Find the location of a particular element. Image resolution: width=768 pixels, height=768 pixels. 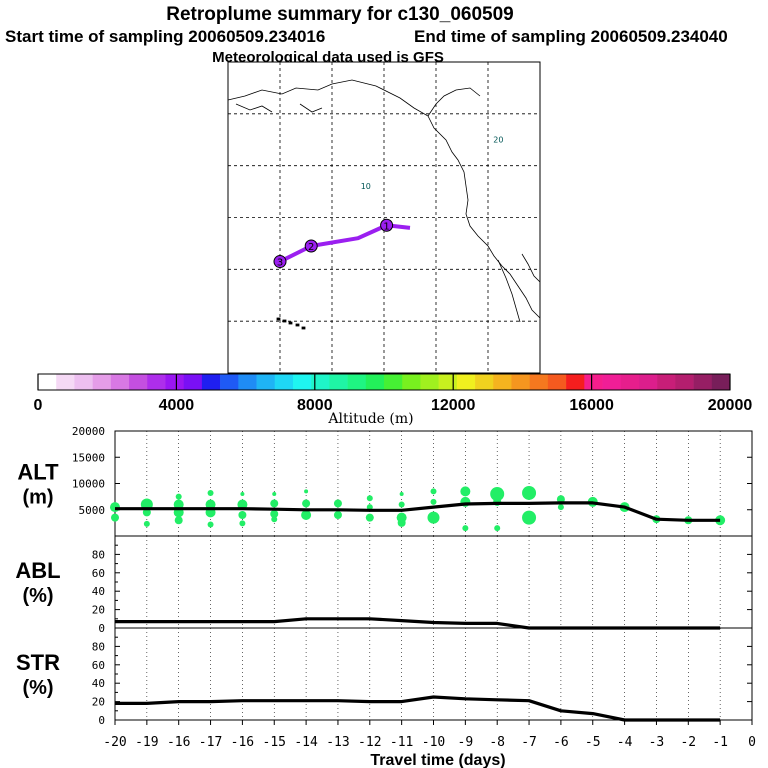

str-panel: 0 20 40 60 80 STR(%) is located at coordinates (384, 677).